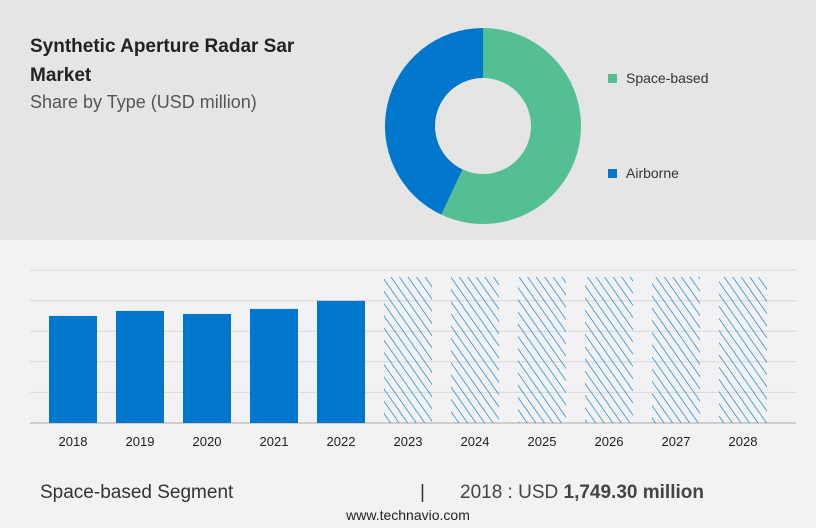  What do you see at coordinates (743, 441) in the screenshot?
I see `x-tick-label: 2028` at bounding box center [743, 441].